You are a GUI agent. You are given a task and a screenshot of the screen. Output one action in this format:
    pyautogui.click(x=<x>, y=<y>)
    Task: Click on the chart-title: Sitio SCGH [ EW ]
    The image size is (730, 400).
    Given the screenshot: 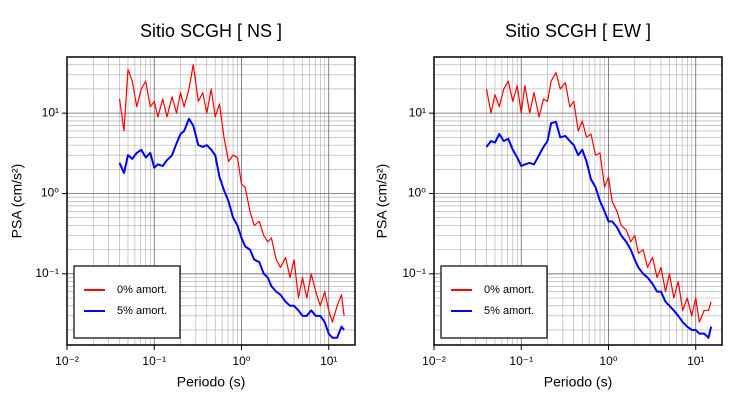 What is the action you would take?
    pyautogui.click(x=578, y=31)
    